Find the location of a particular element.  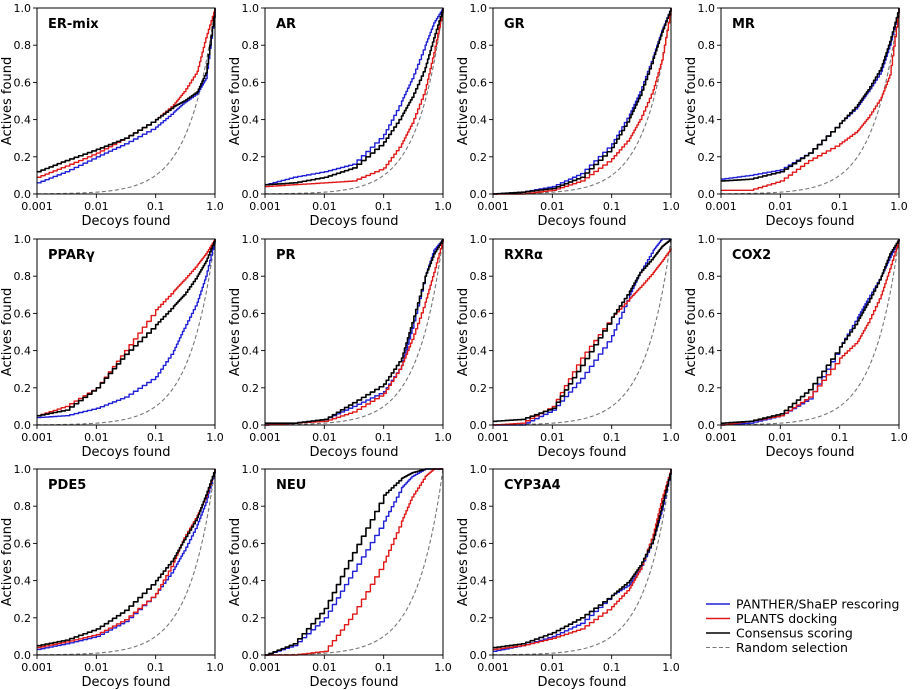

panel-title: COX2 is located at coordinates (751, 255).